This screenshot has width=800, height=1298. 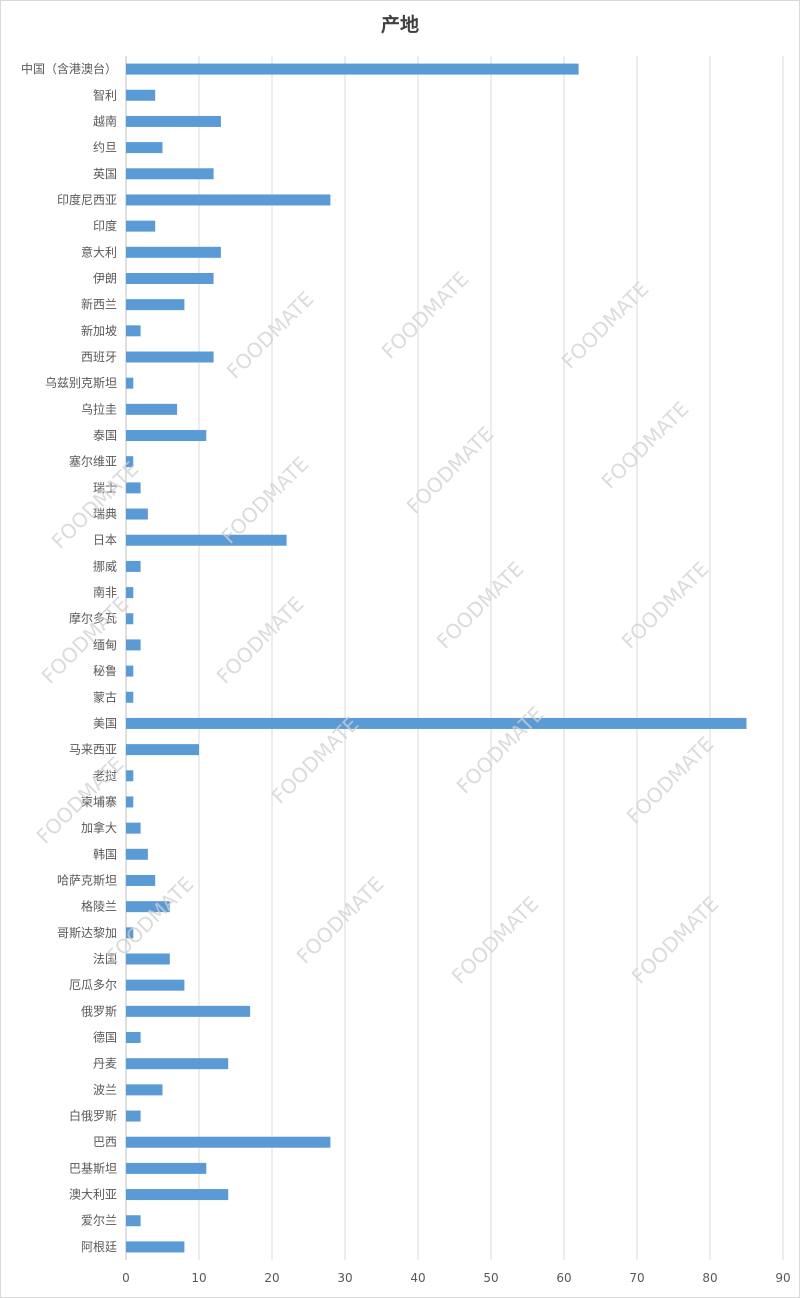 What do you see at coordinates (105, 853) in the screenshot?
I see `category-label: 韩国` at bounding box center [105, 853].